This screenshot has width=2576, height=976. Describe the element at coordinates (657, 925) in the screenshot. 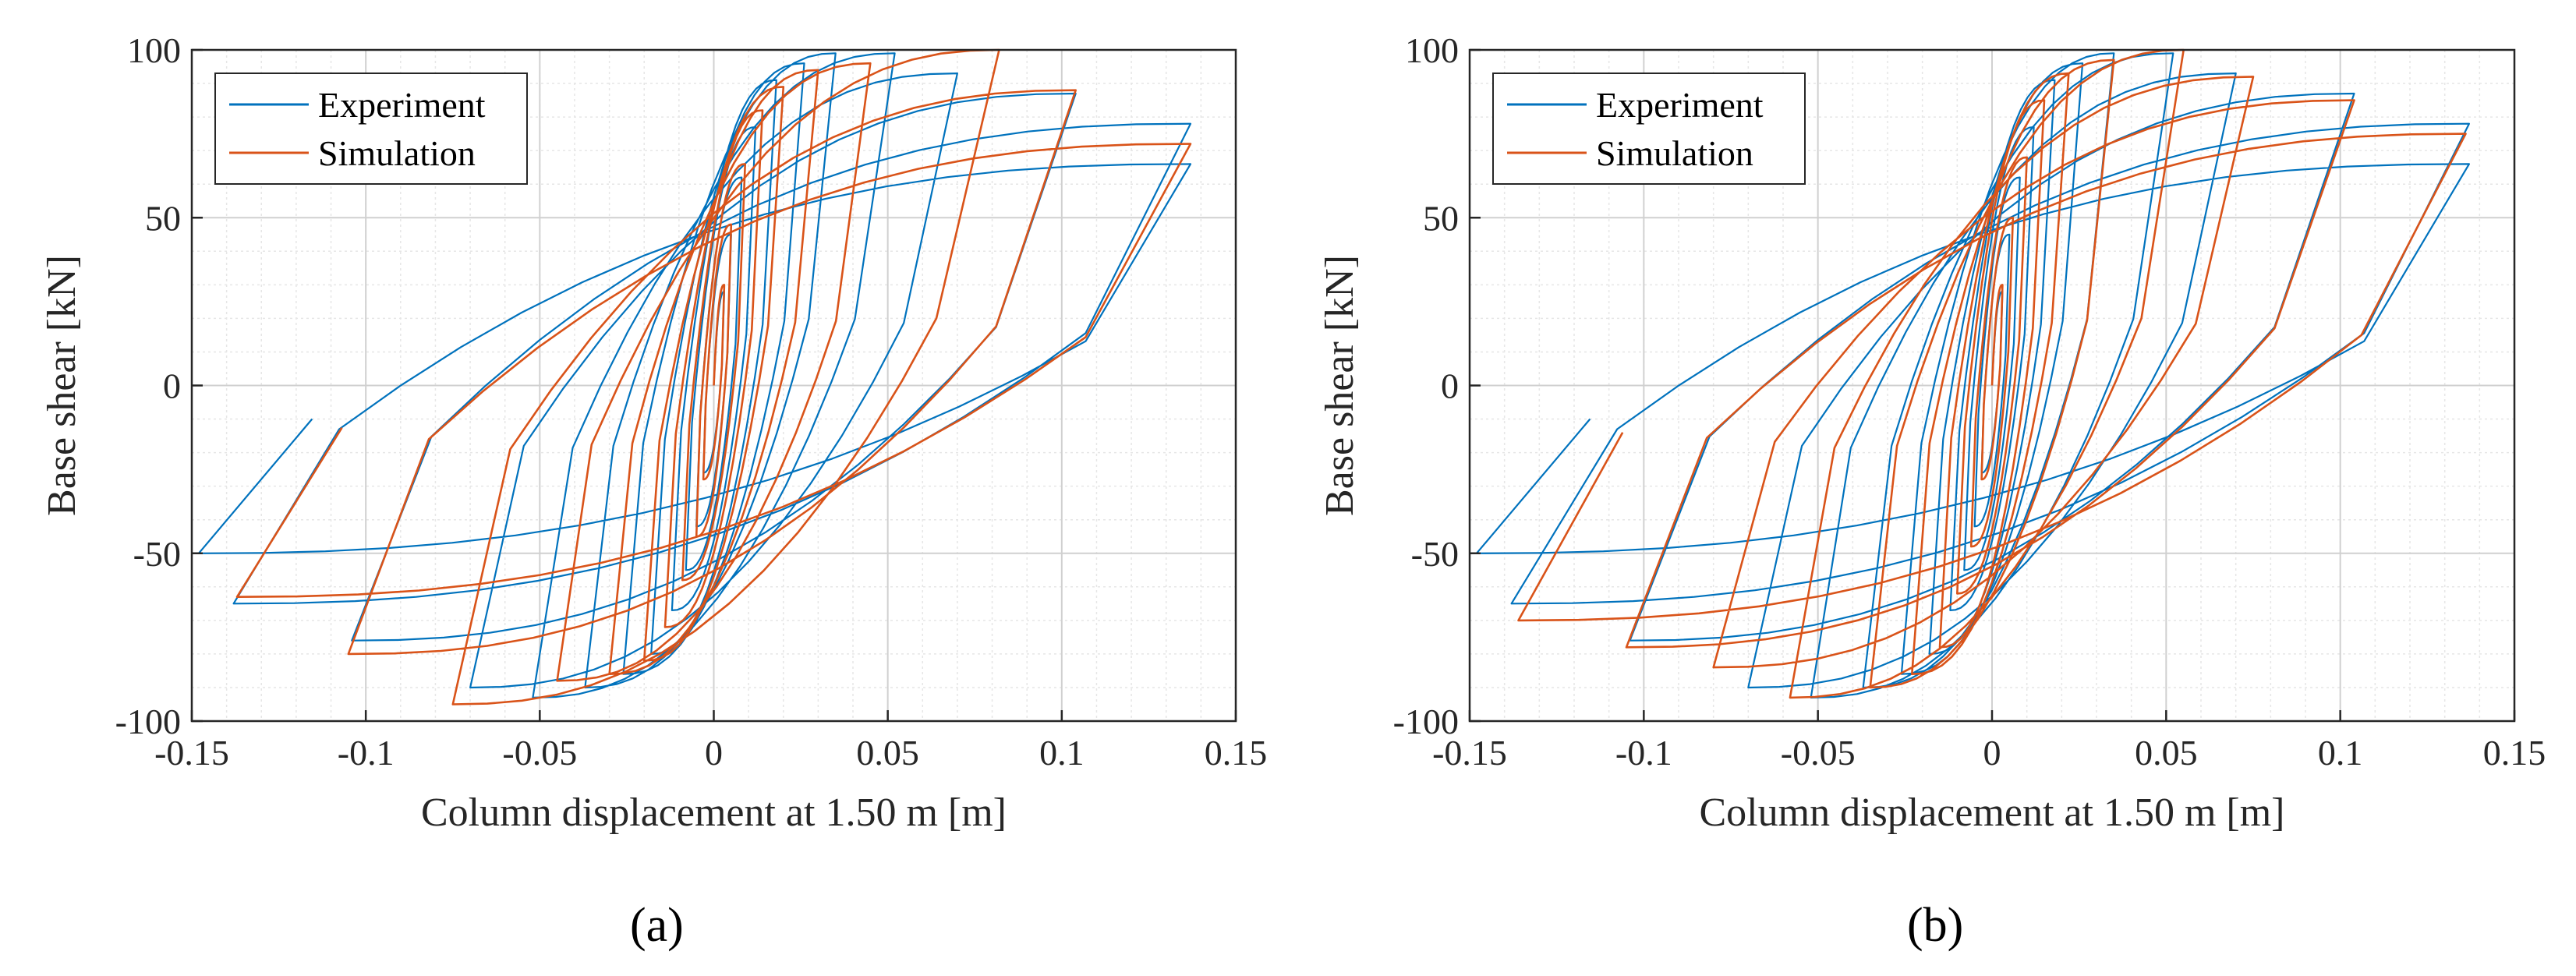

I see `panel-label-a: (a)` at that location.